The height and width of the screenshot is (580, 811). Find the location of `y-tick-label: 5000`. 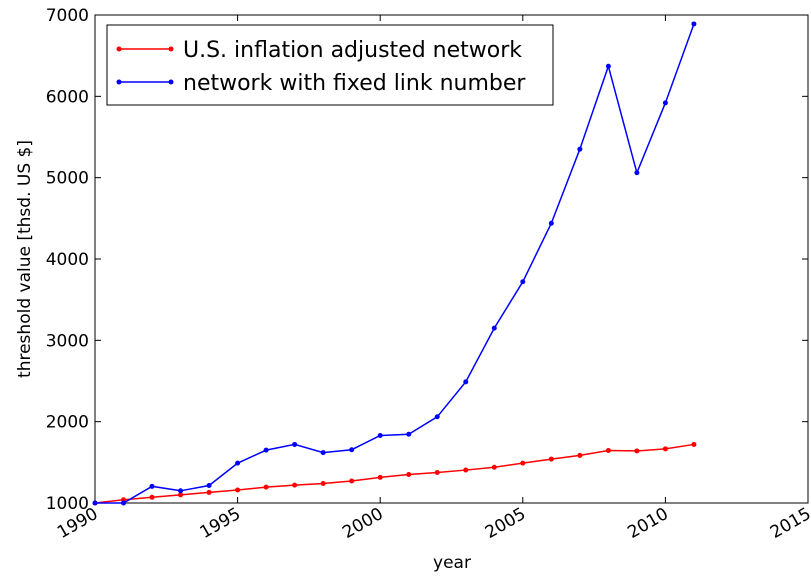

y-tick-label: 5000 is located at coordinates (67, 179).